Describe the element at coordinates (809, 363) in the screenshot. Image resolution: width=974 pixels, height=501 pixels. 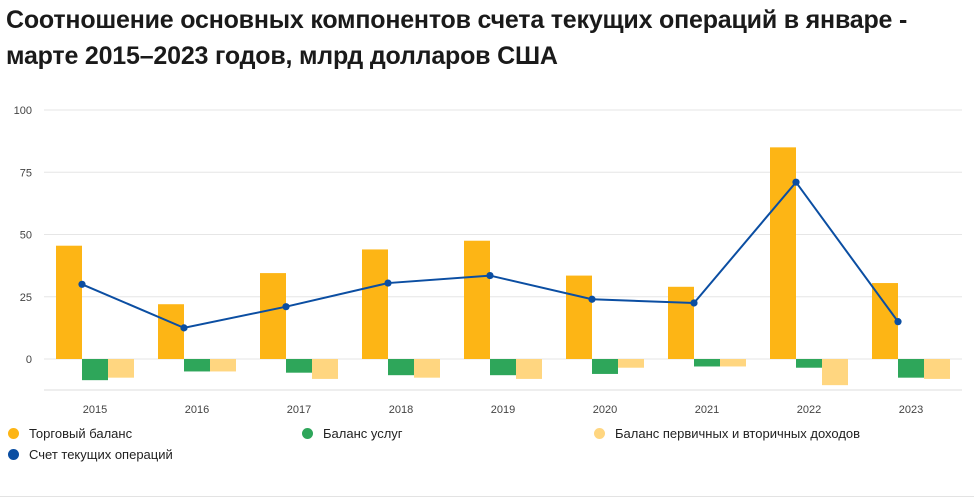
I see `bar-services-2022` at that location.